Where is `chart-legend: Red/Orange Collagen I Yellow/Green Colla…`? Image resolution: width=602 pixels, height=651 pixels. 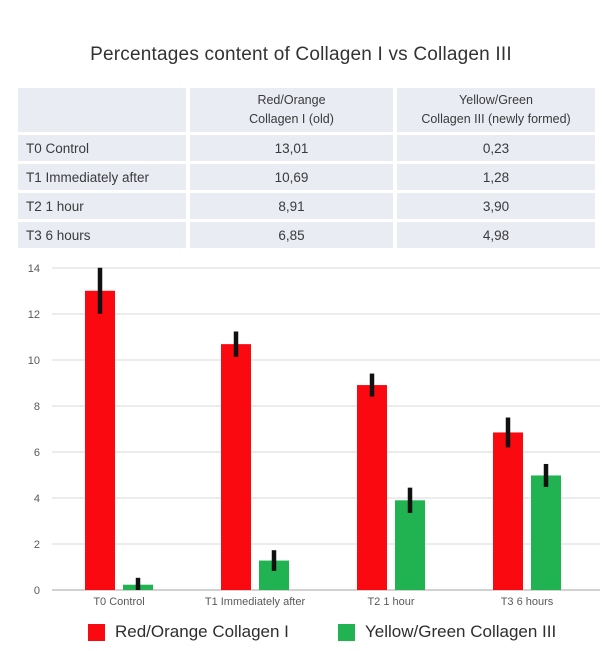
chart-legend: Red/Orange Collagen I Yellow/Green Colla… is located at coordinates (301, 634).